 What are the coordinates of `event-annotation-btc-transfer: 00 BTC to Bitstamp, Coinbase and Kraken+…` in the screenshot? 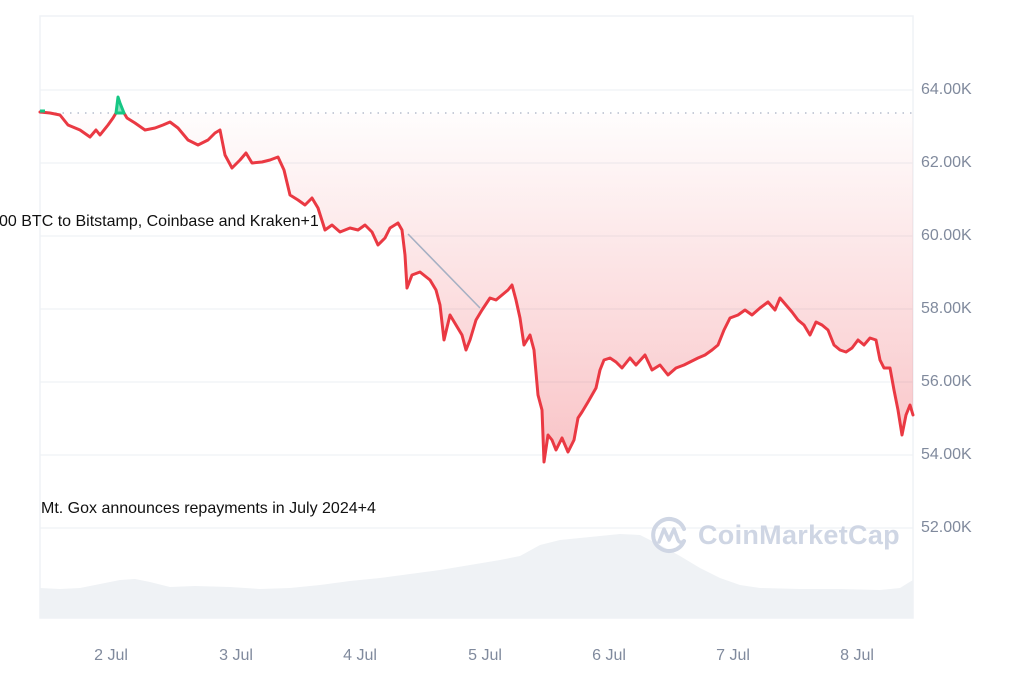 It's located at (159, 221).